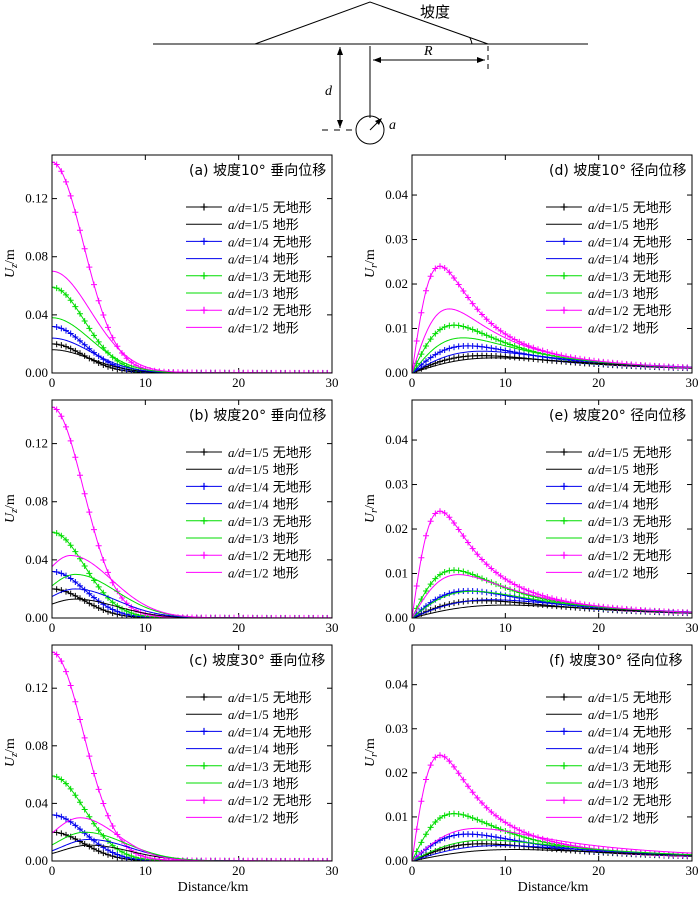 The height and width of the screenshot is (899, 700). I want to click on y-tick-label: 0.12, so click(36, 687).